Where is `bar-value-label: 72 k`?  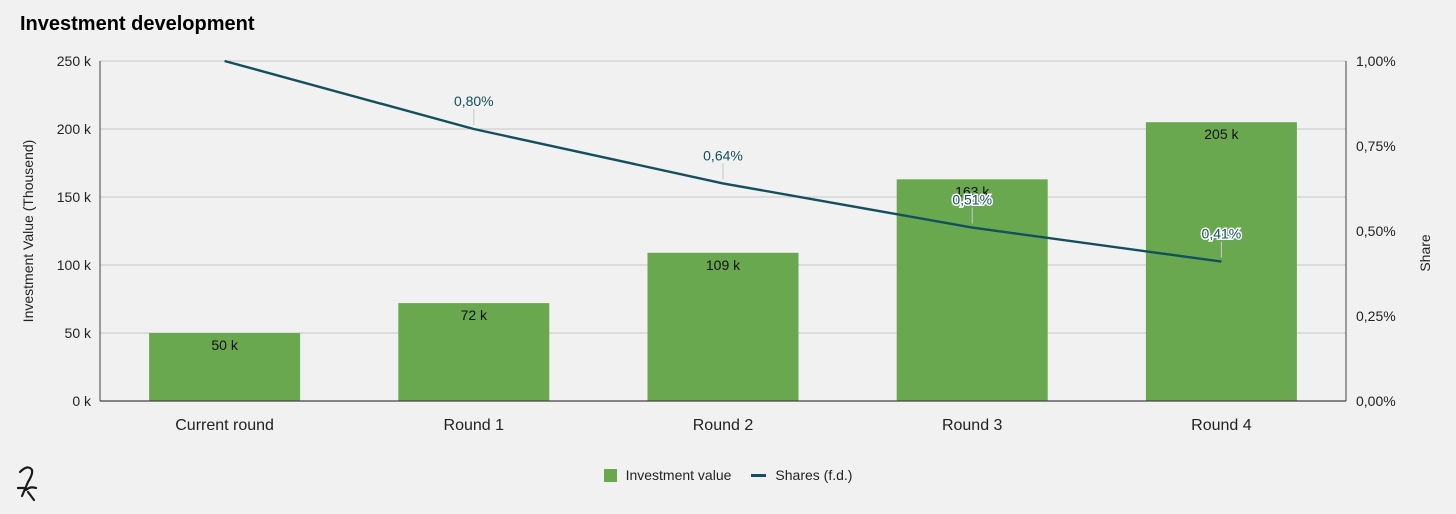 bar-value-label: 72 k is located at coordinates (474, 315).